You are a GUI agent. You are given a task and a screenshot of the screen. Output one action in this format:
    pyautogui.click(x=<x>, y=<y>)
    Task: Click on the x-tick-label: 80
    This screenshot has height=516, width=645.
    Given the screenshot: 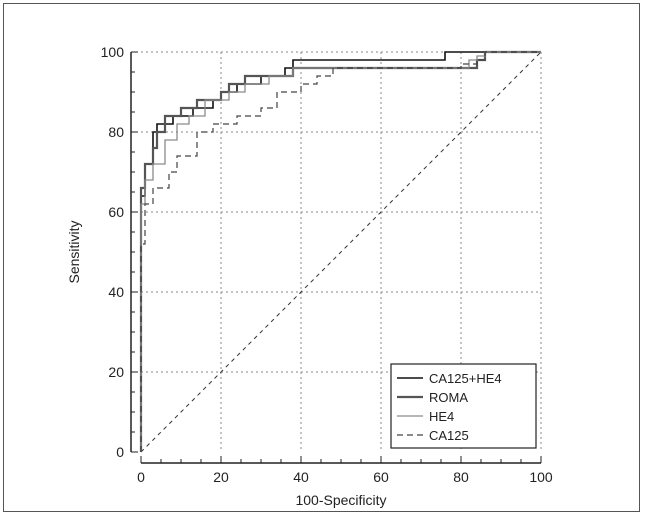 What is the action you would take?
    pyautogui.click(x=461, y=477)
    